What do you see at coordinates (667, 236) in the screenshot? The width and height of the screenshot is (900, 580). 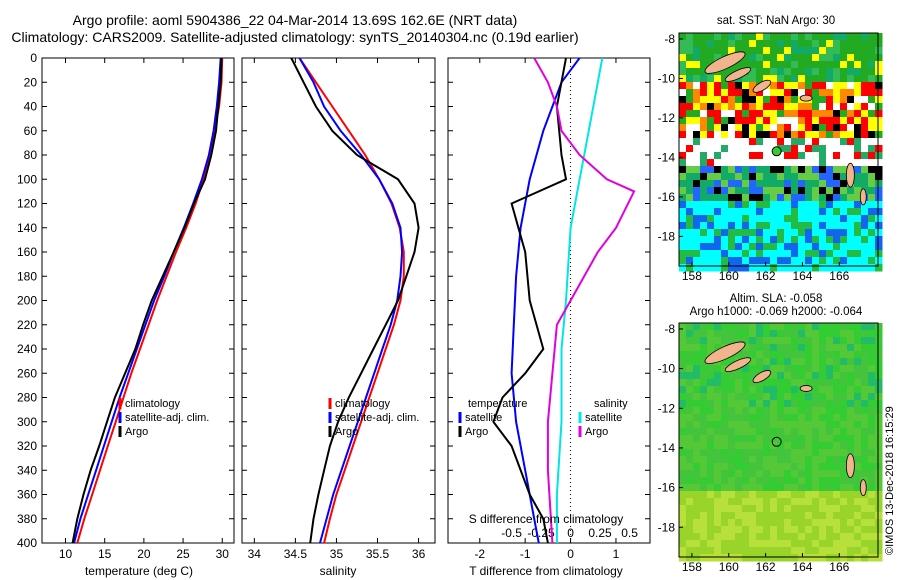 I see `map-y-tick-label: -18` at bounding box center [667, 236].